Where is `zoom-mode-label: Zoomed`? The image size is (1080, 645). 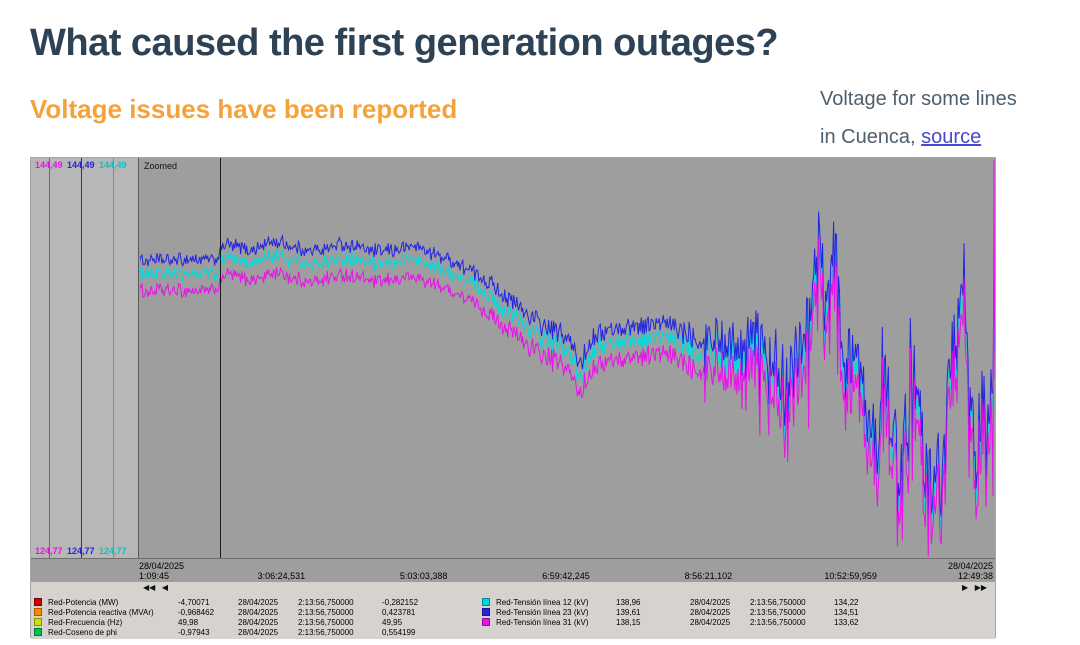
zoom-mode-label: Zoomed is located at coordinates (161, 166).